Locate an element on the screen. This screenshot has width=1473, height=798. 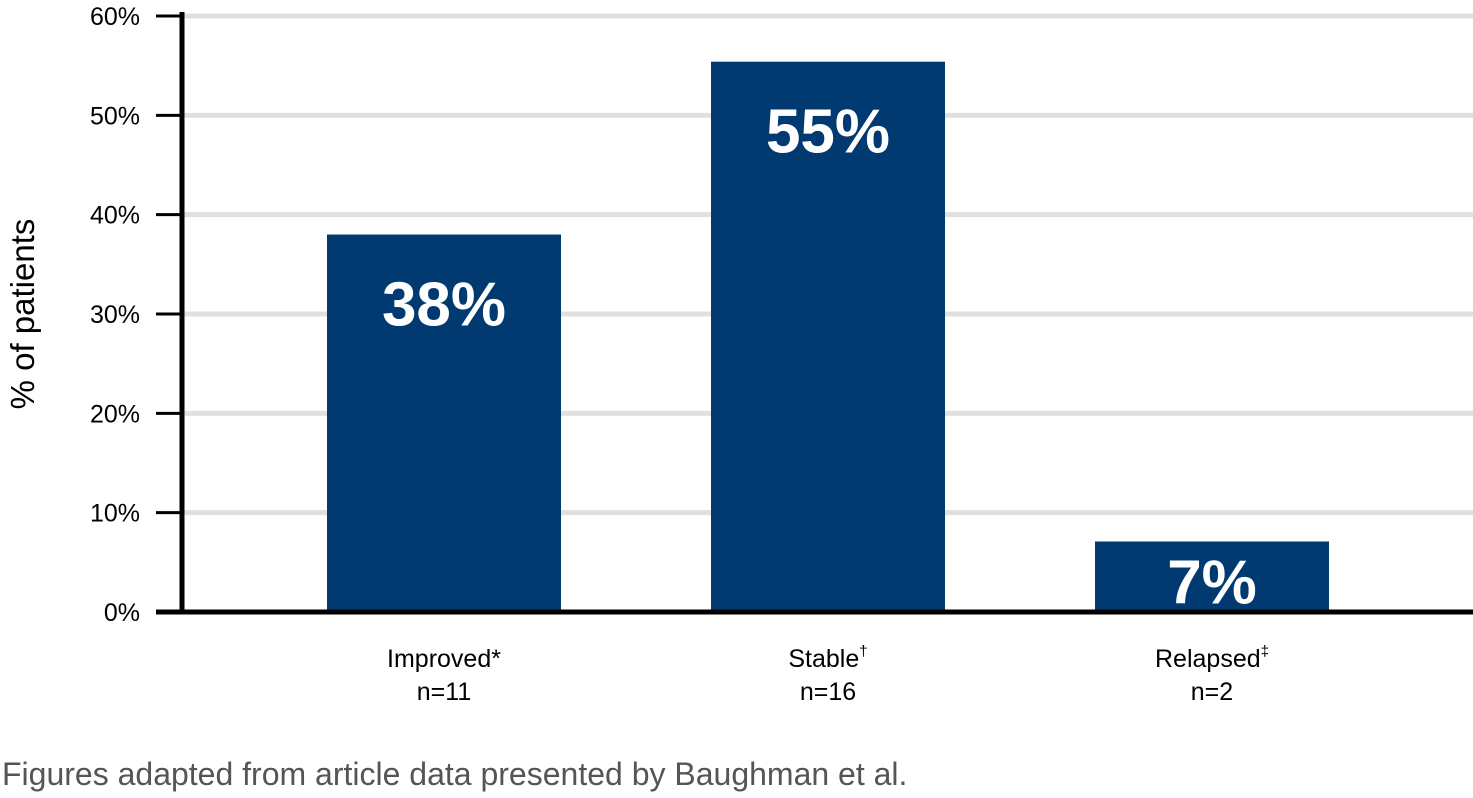
x-tick-n-label: n=16 is located at coordinates (828, 692).